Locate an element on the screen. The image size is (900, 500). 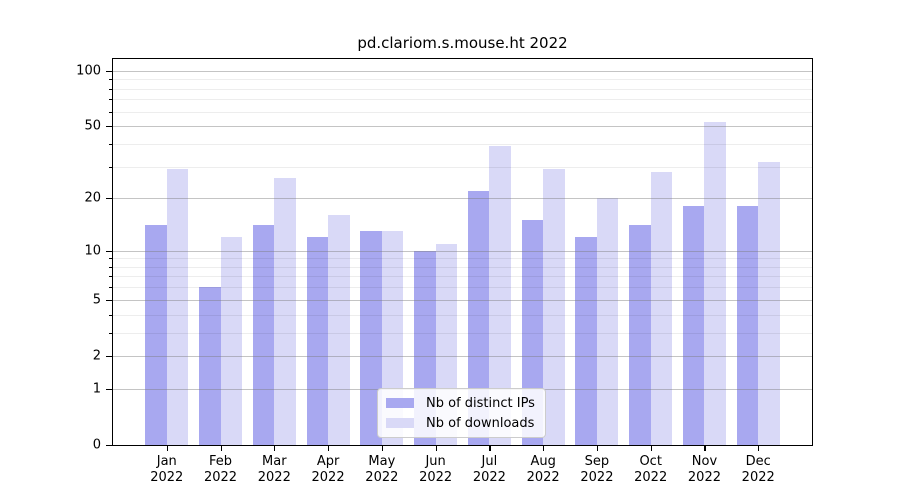
x-tick-label: Jun 2022 is located at coordinates (436, 469).